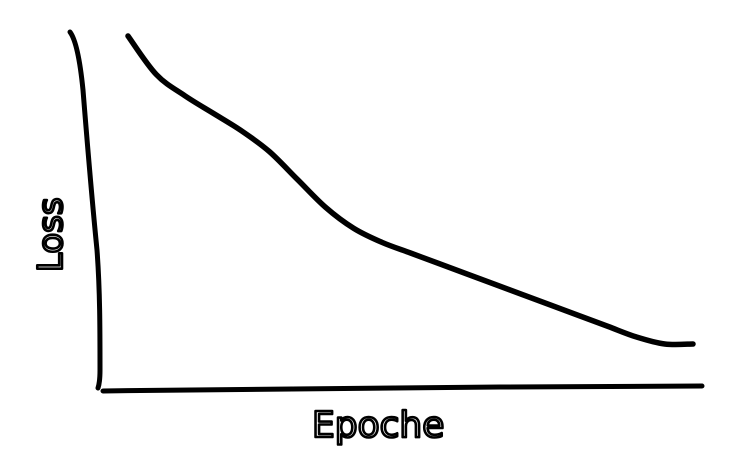 The height and width of the screenshot is (473, 752). What do you see at coordinates (402, 388) in the screenshot?
I see `x-axis-line` at bounding box center [402, 388].